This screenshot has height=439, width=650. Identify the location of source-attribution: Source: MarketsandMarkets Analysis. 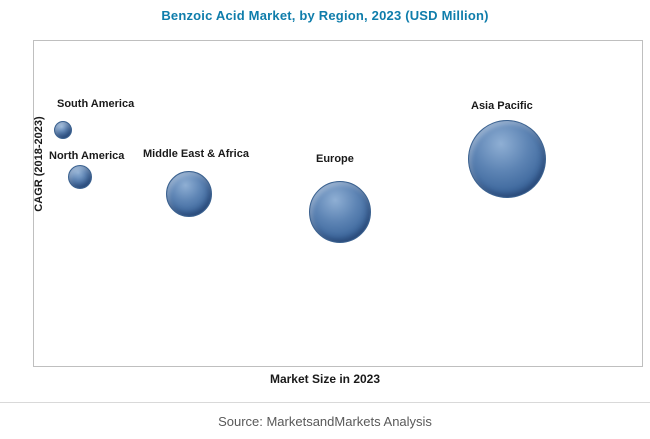
(325, 421).